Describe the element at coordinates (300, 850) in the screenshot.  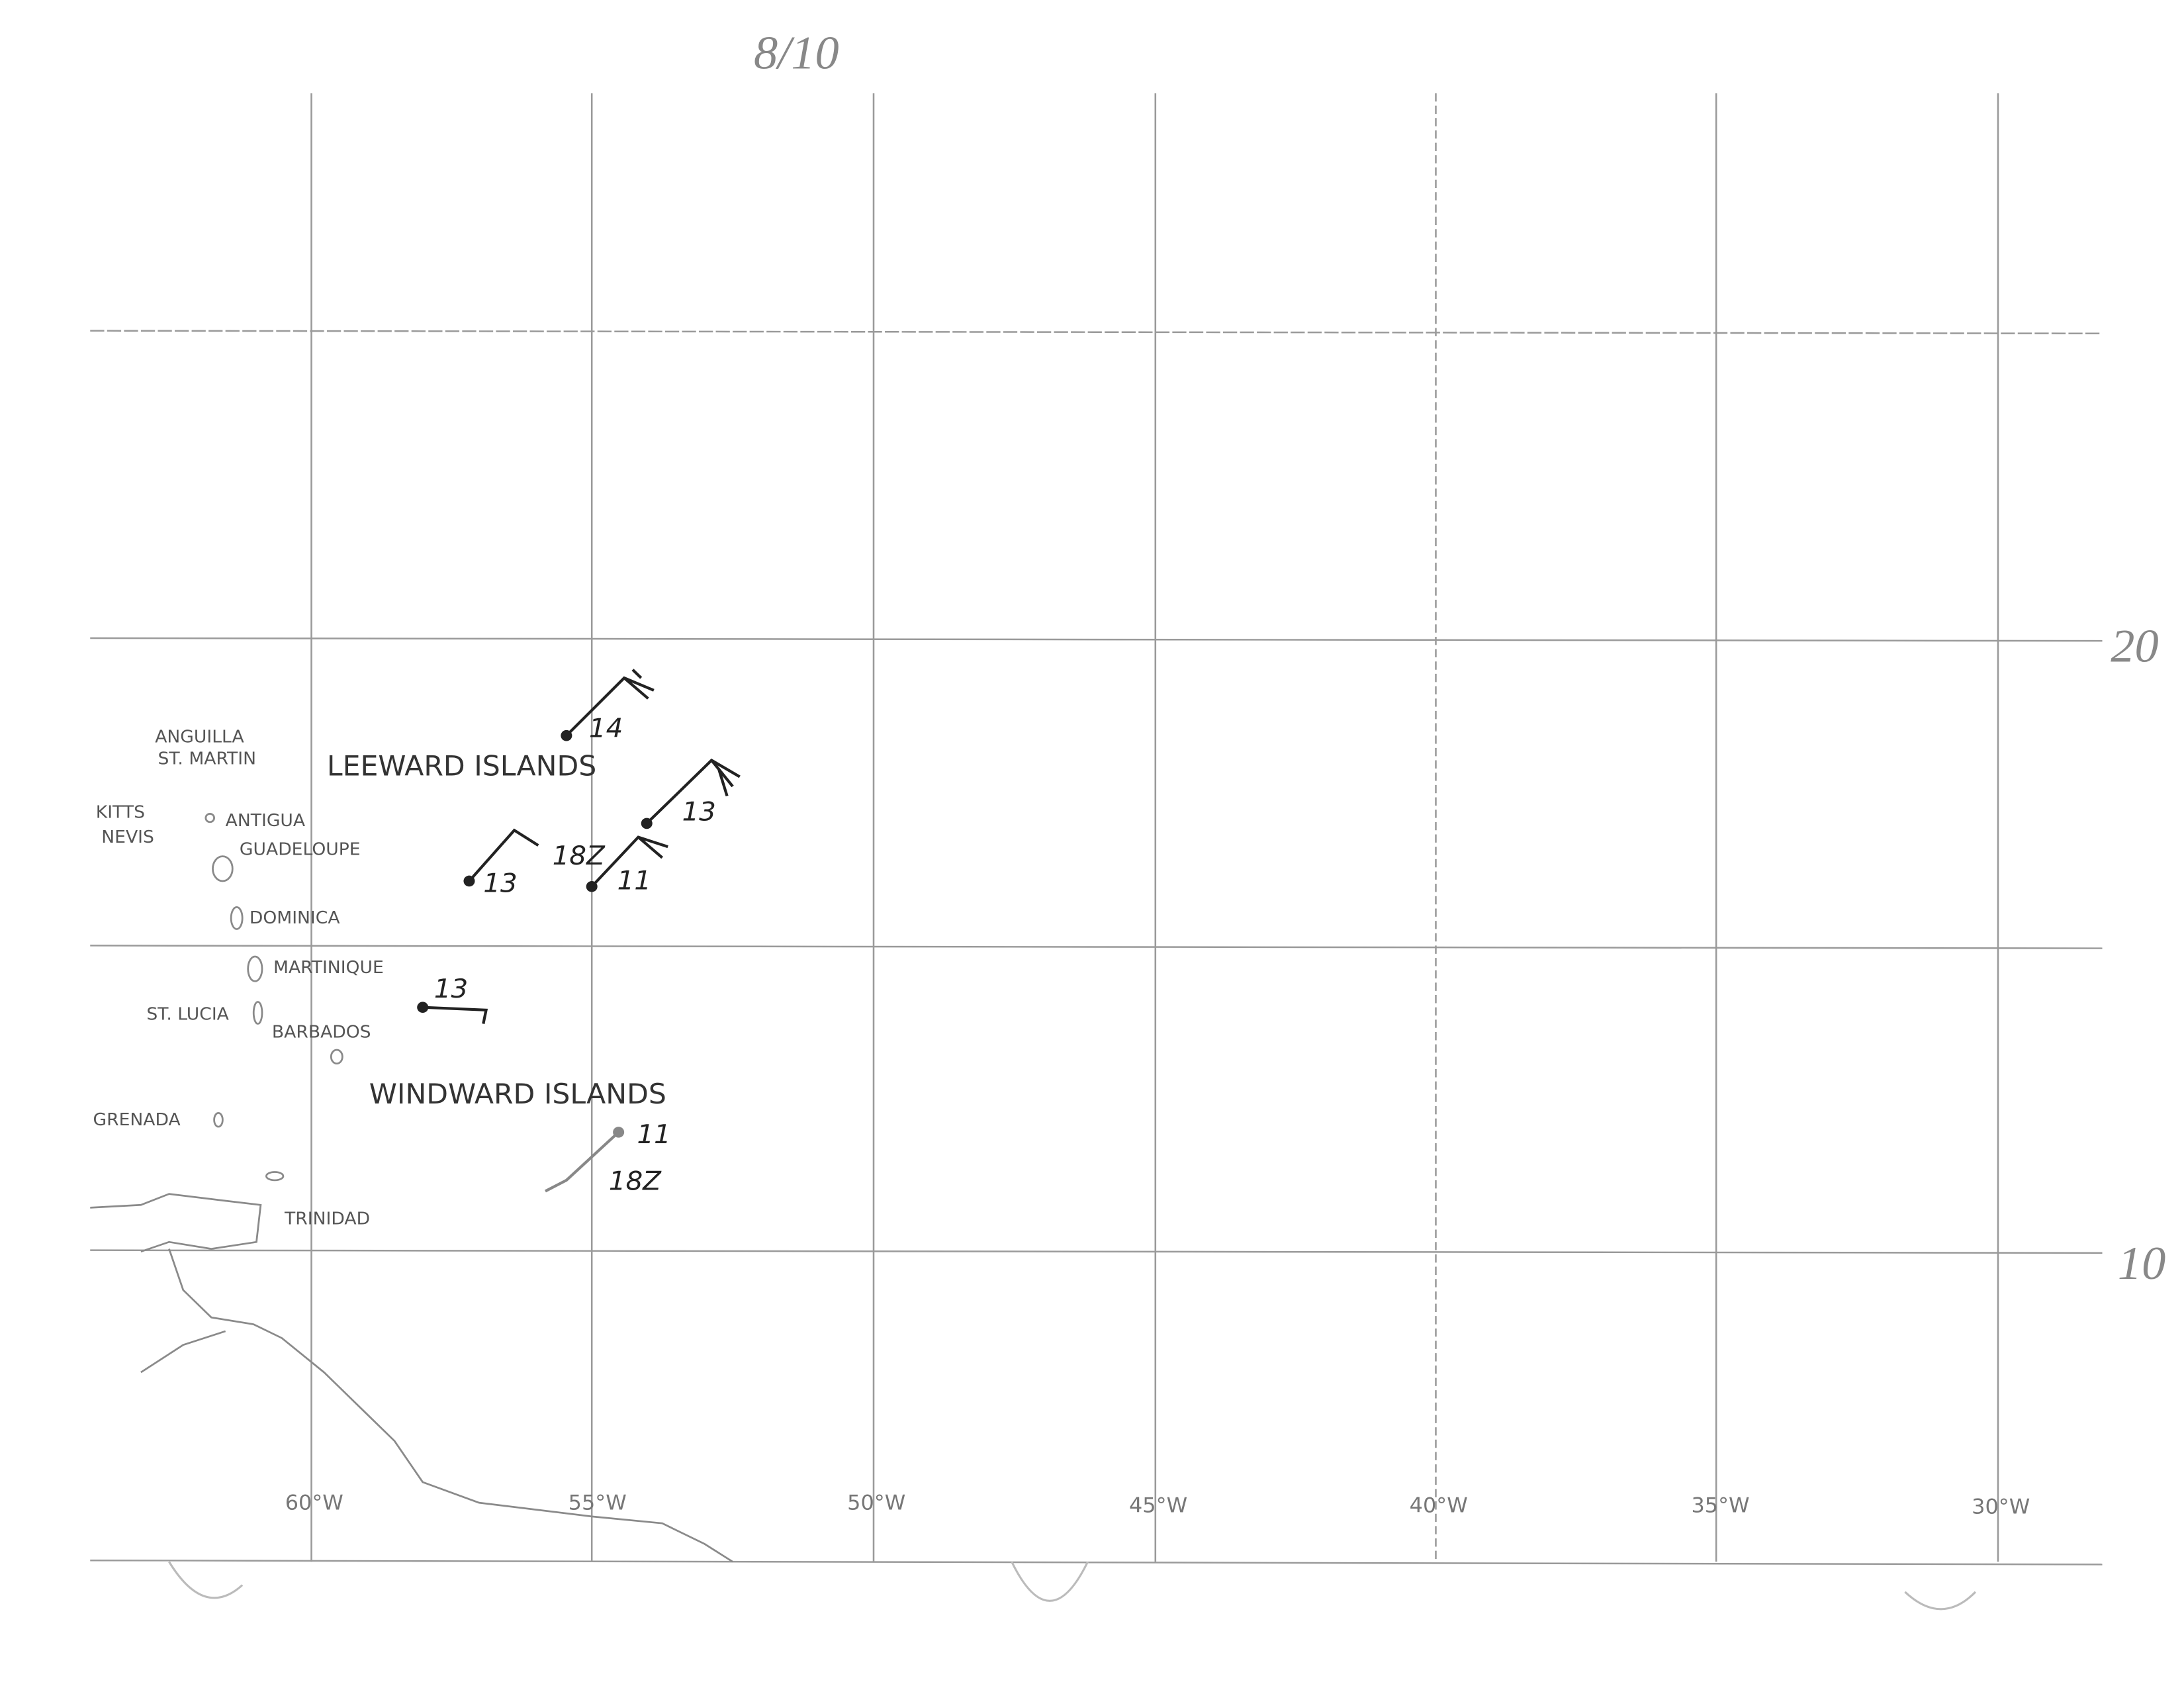
I see `place-label: GUADELOUPE` at that location.